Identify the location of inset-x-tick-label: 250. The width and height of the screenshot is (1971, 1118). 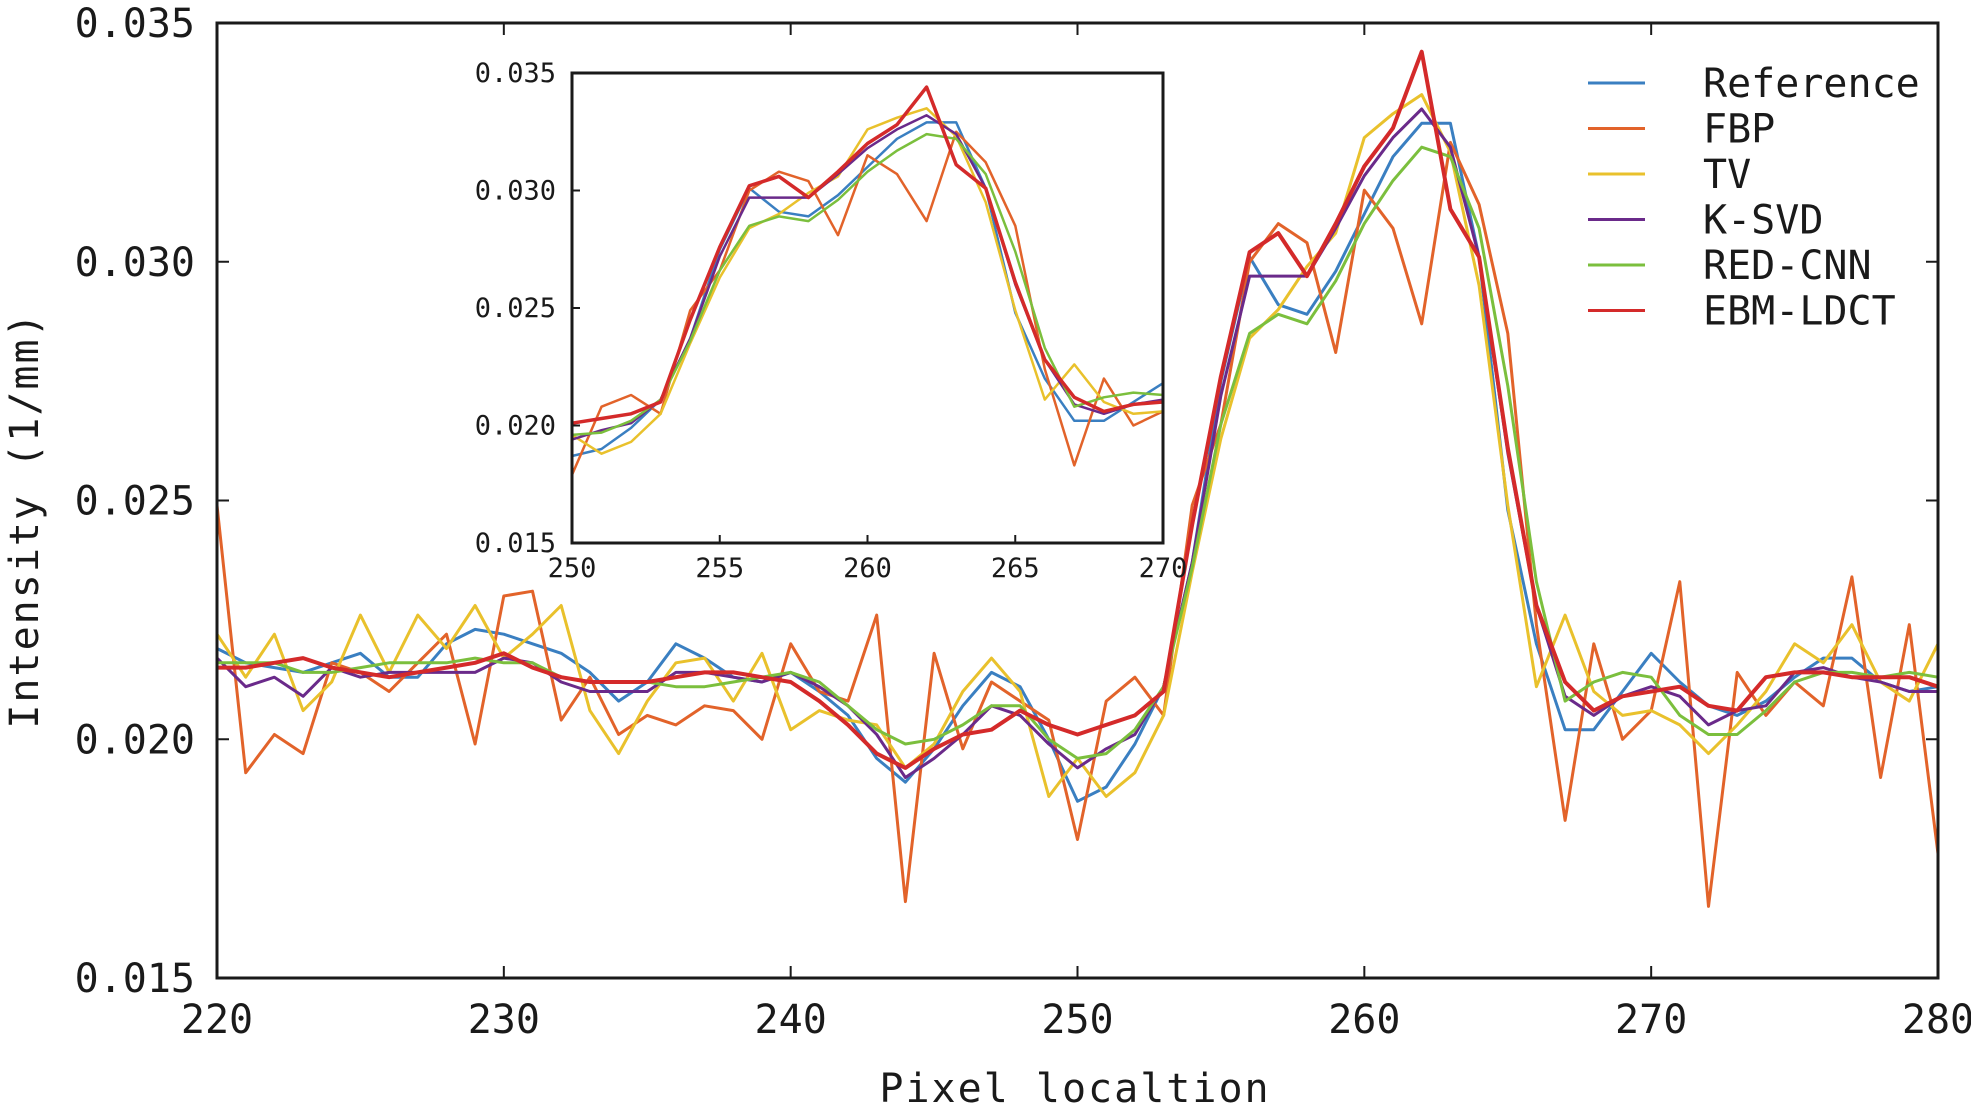
(572, 568).